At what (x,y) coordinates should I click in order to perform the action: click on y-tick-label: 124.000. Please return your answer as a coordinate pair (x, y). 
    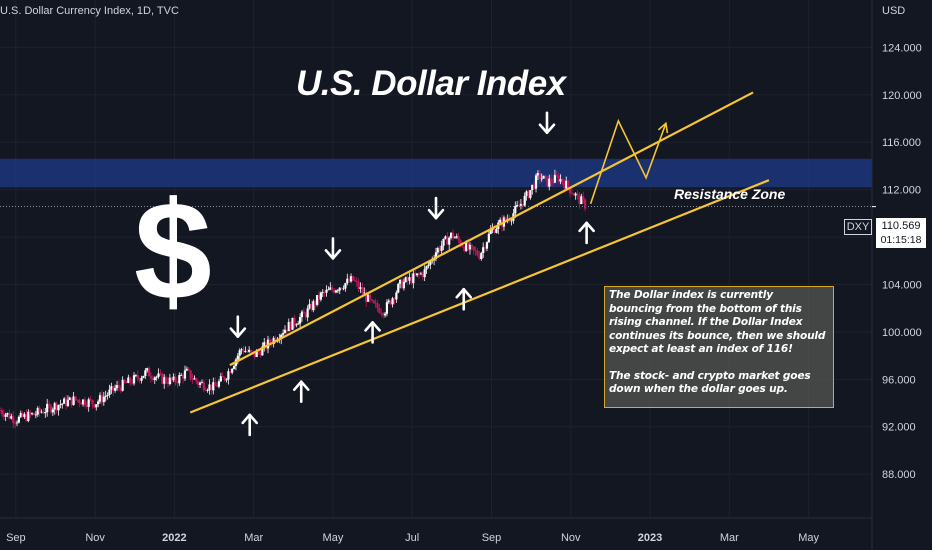
    Looking at the image, I should click on (902, 48).